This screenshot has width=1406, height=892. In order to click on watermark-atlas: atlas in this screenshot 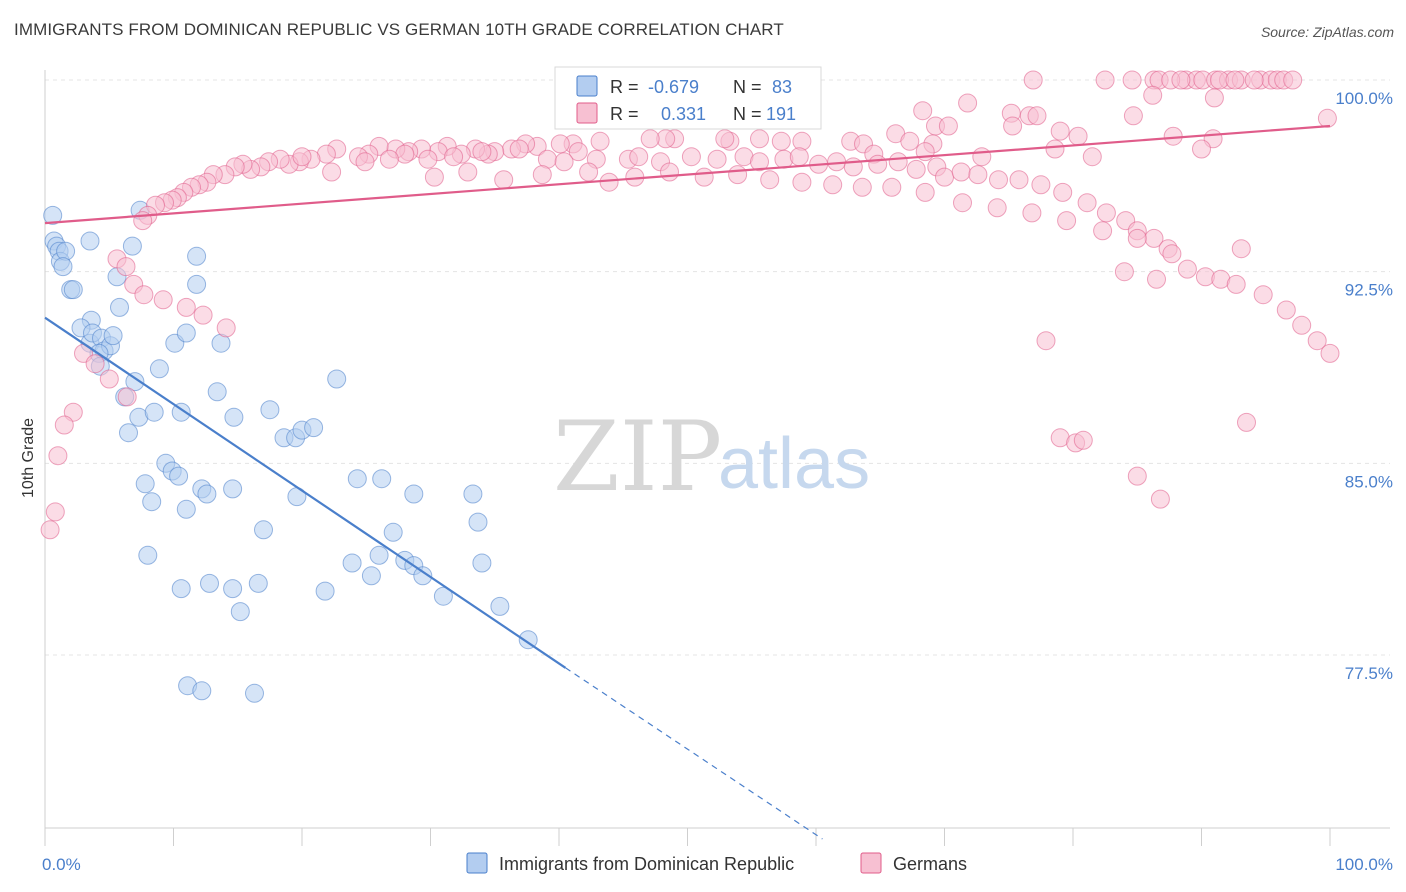, I will do `click(794, 464)`.